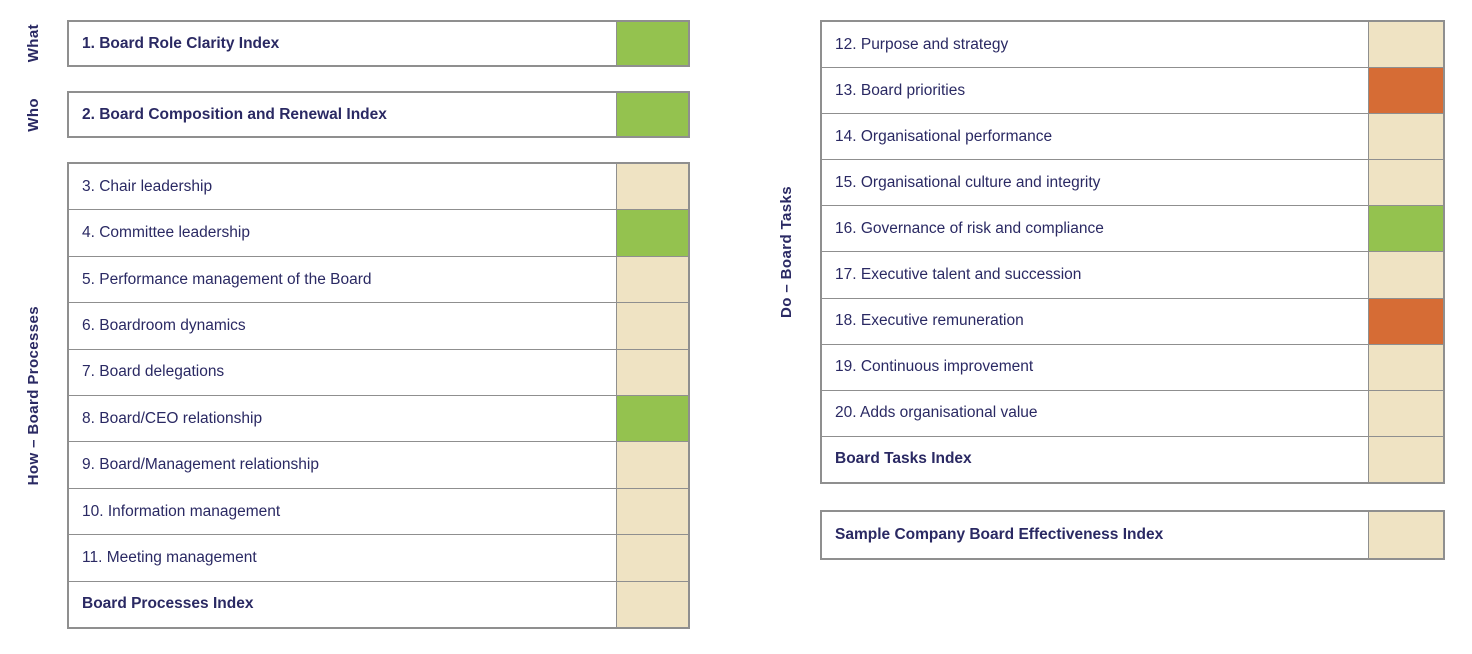  I want to click on row-label: Board Tasks Index, so click(903, 459).